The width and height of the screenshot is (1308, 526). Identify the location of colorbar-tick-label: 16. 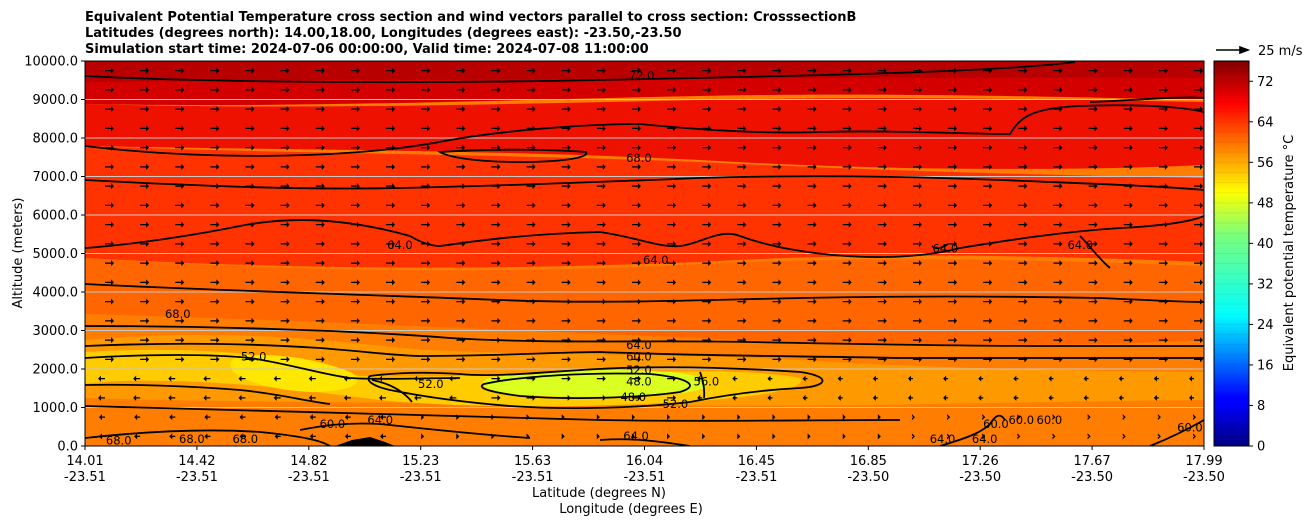
(1265, 365).